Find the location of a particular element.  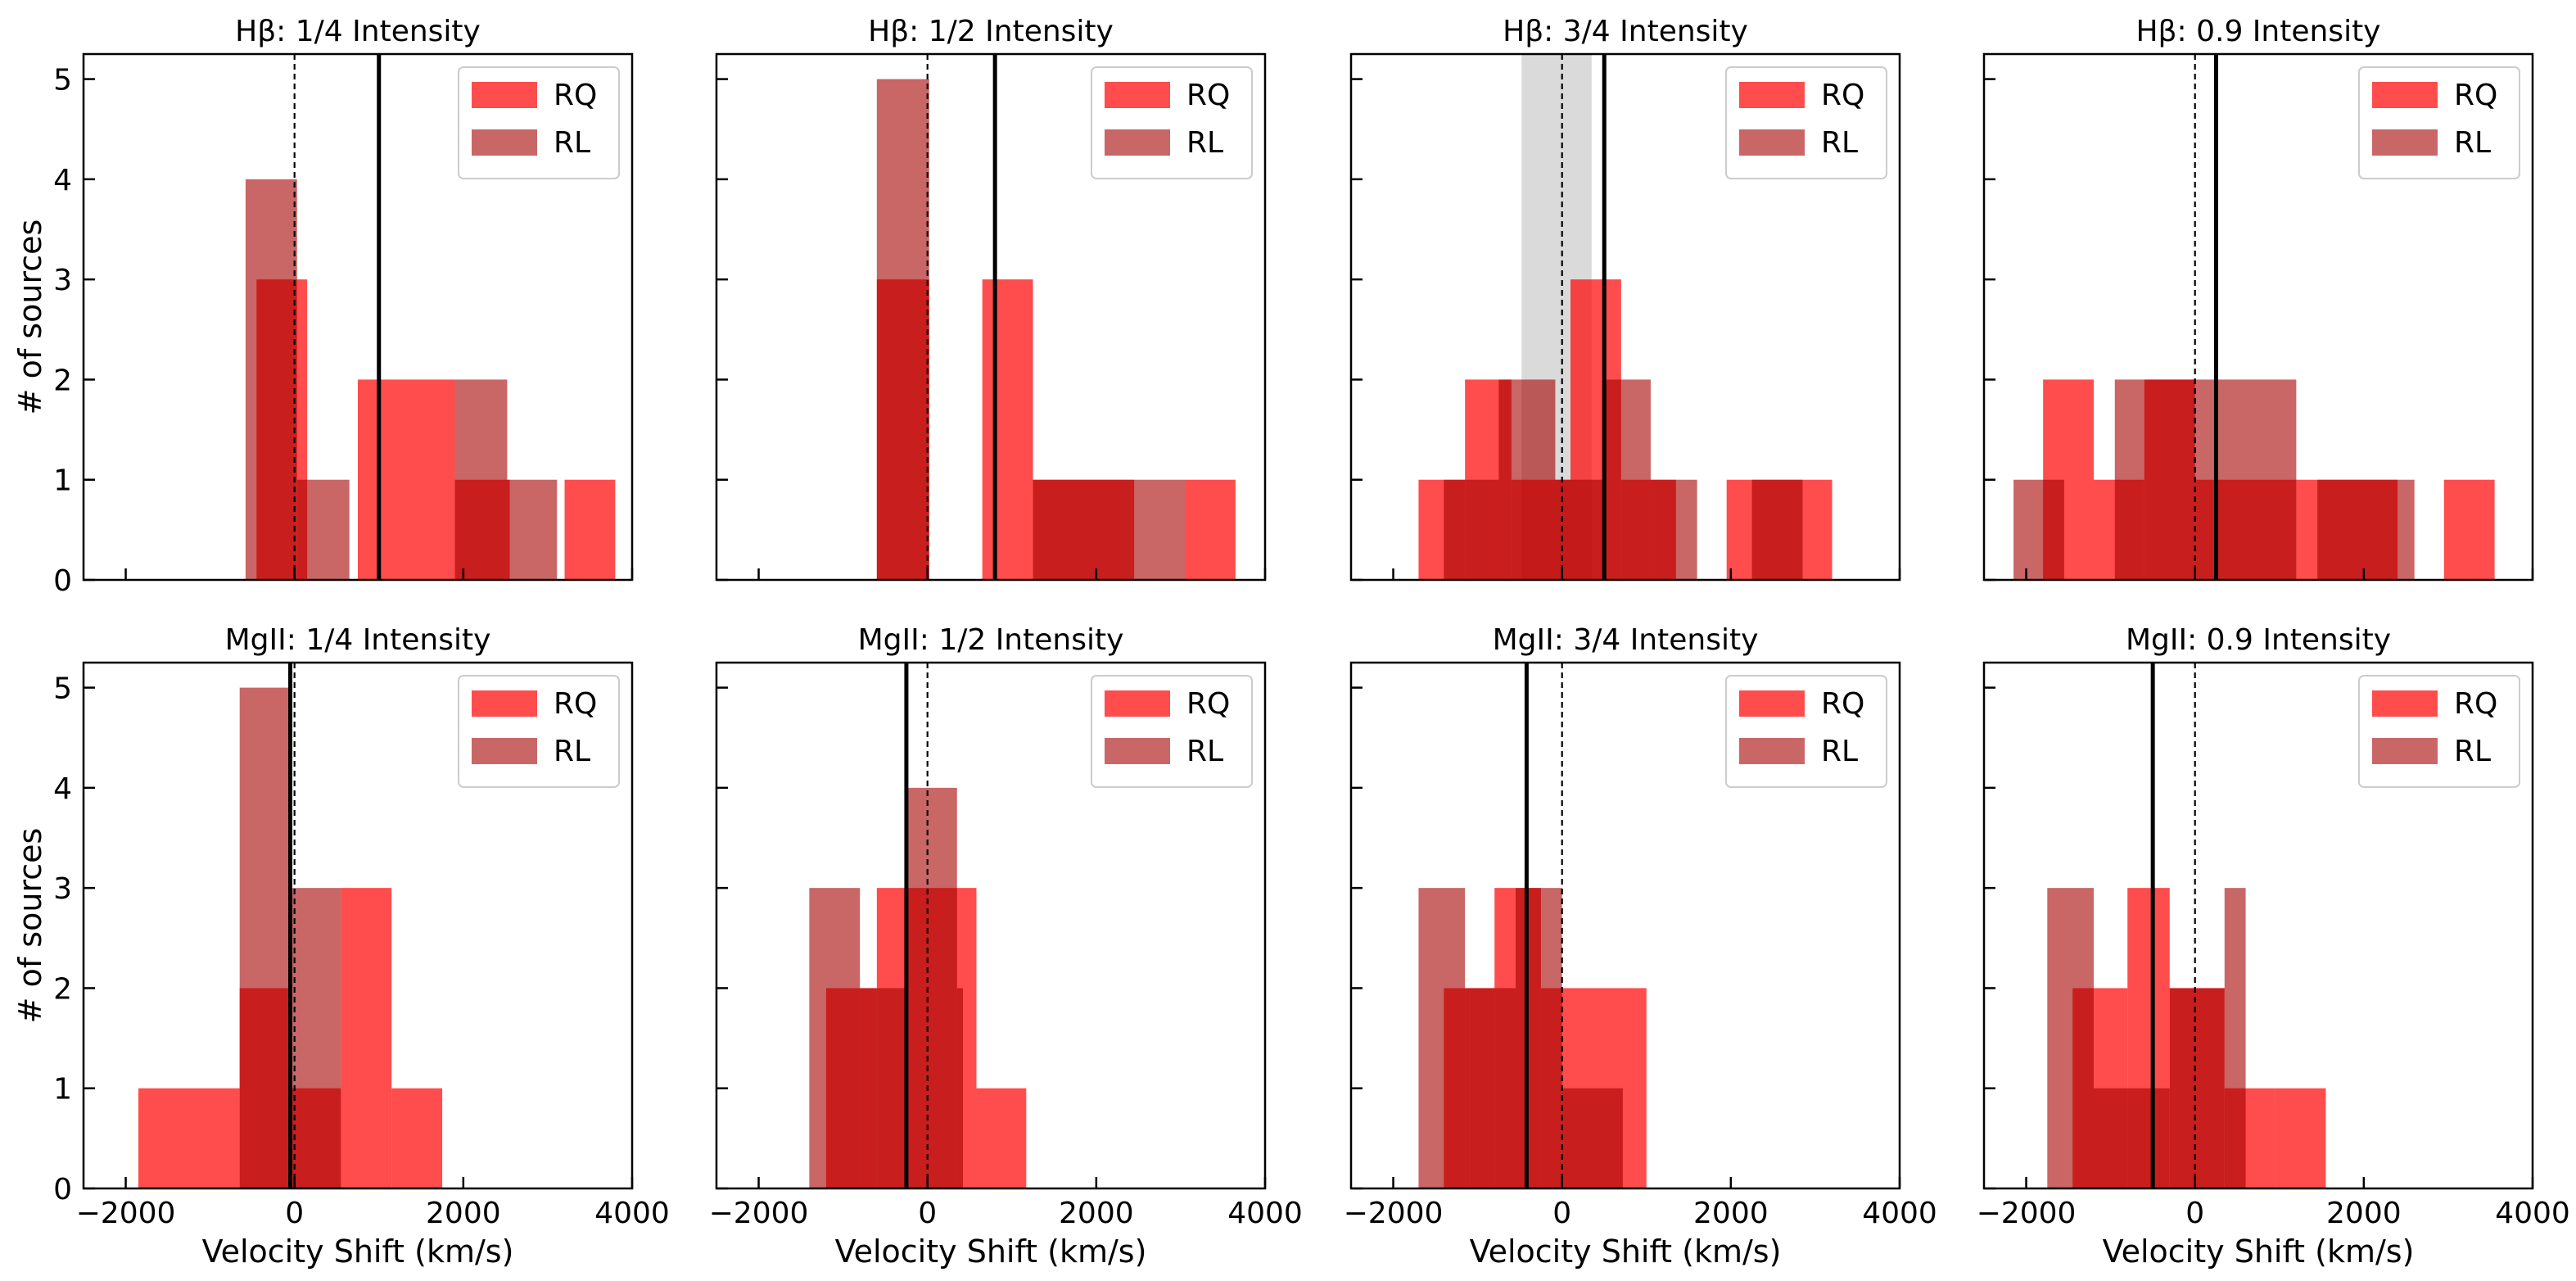

panel-title: MgII: 3/4 Intensity is located at coordinates (1626, 640).